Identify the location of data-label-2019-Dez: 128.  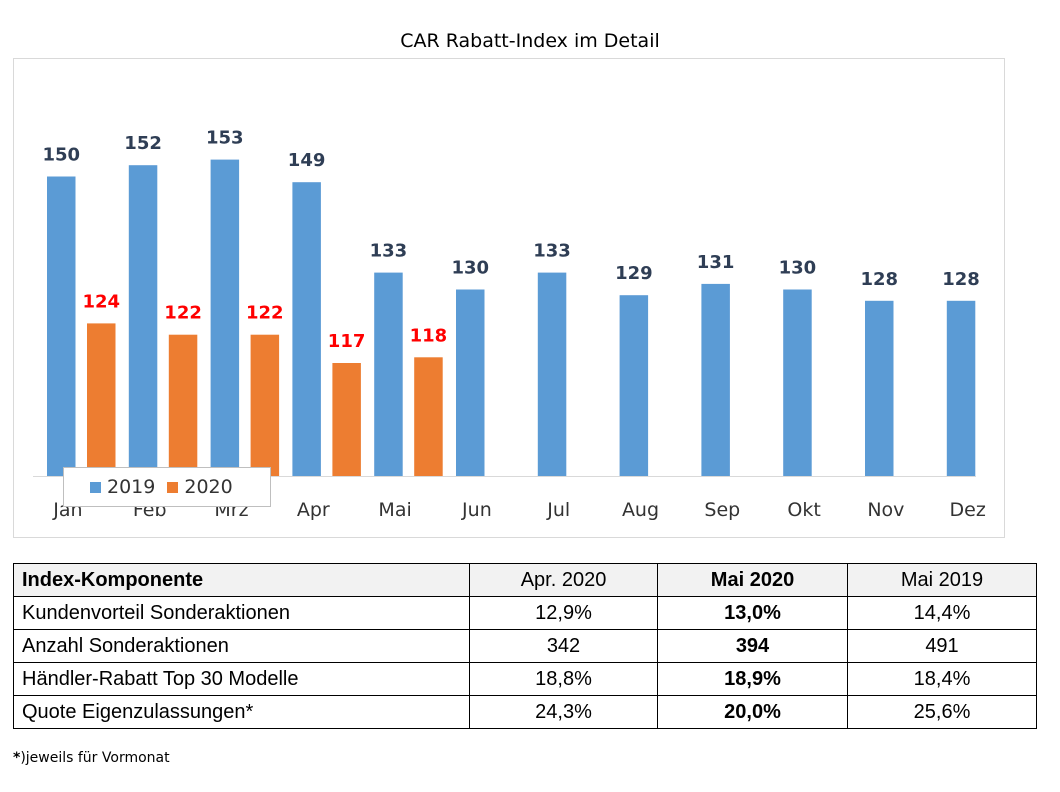
(961, 279).